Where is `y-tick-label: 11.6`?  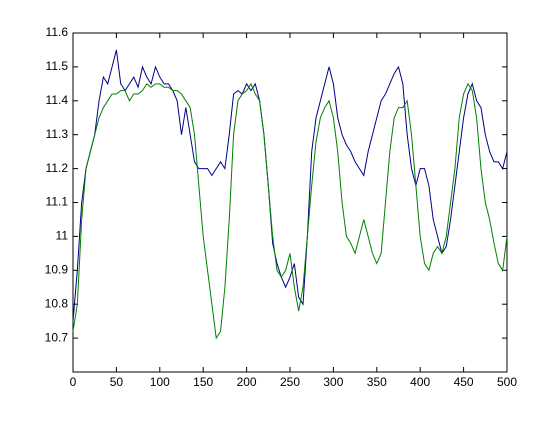 y-tick-label: 11.6 is located at coordinates (57, 32).